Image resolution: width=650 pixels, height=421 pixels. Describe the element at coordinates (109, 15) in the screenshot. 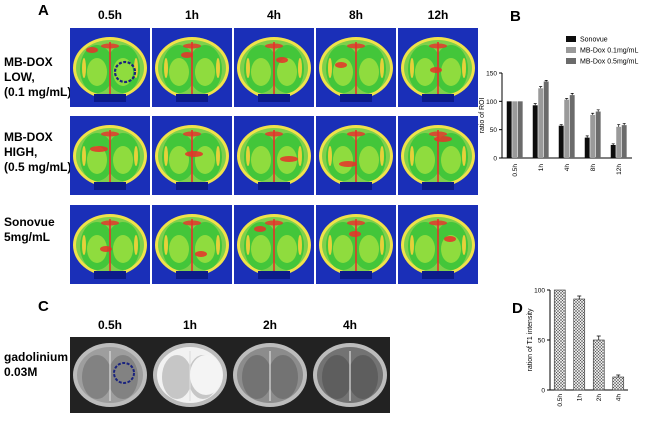

I see `panel-a-time-label: 0.5h` at that location.